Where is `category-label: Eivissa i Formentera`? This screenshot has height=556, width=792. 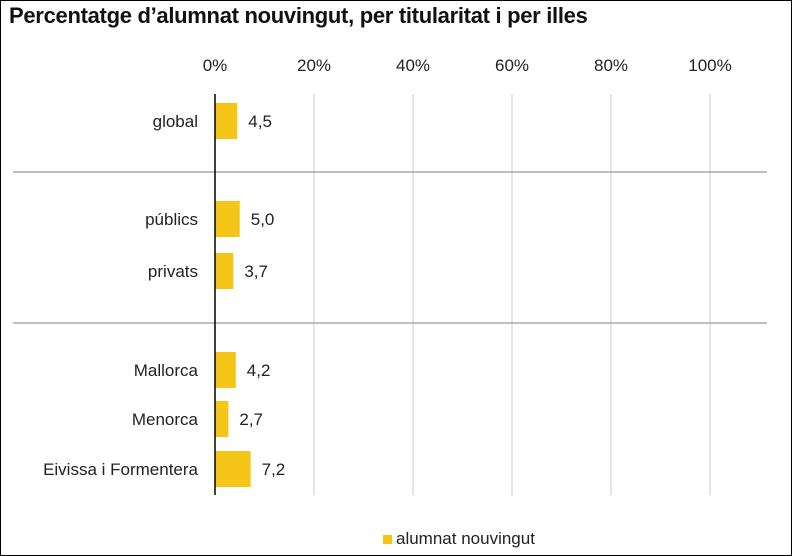
category-label: Eivissa i Formentera is located at coordinates (120, 469).